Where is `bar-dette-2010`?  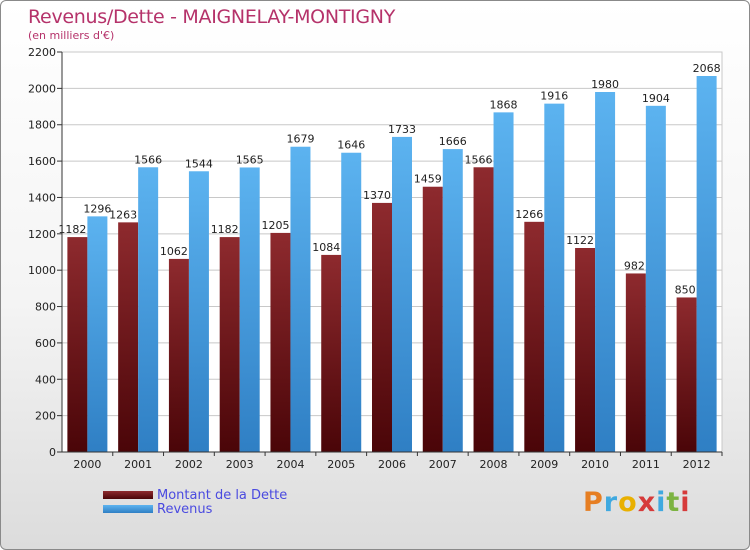 bar-dette-2010 is located at coordinates (585, 350).